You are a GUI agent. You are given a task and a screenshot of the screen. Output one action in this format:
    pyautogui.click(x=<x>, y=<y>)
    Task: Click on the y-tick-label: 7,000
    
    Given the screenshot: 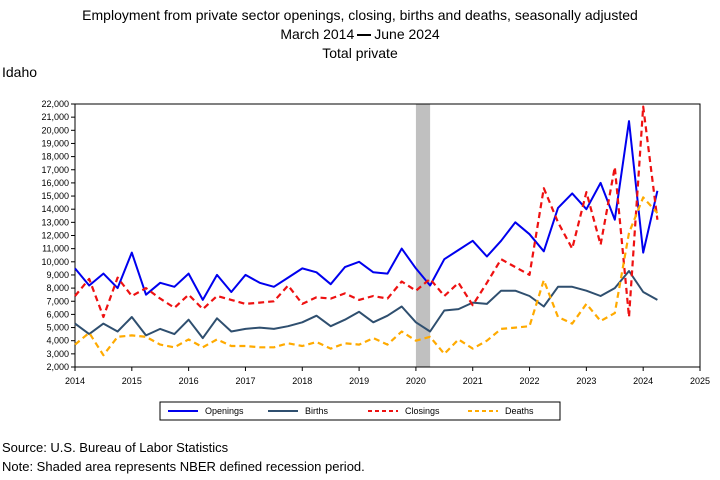 What is the action you would take?
    pyautogui.click(x=57, y=301)
    